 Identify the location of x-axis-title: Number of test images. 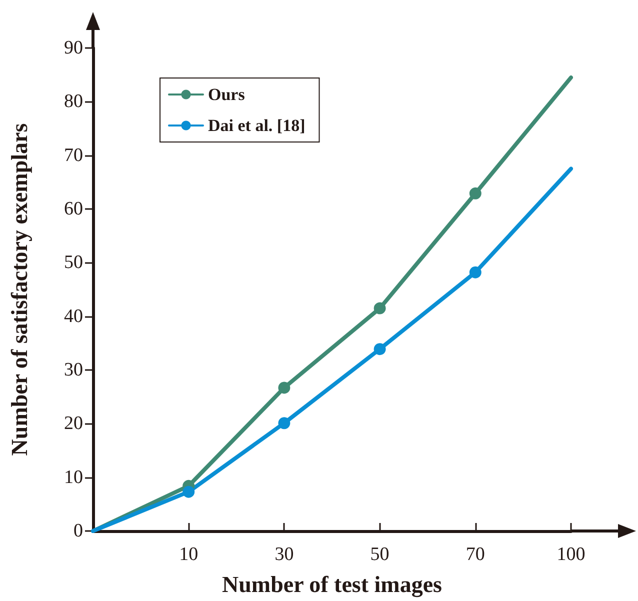
(332, 585).